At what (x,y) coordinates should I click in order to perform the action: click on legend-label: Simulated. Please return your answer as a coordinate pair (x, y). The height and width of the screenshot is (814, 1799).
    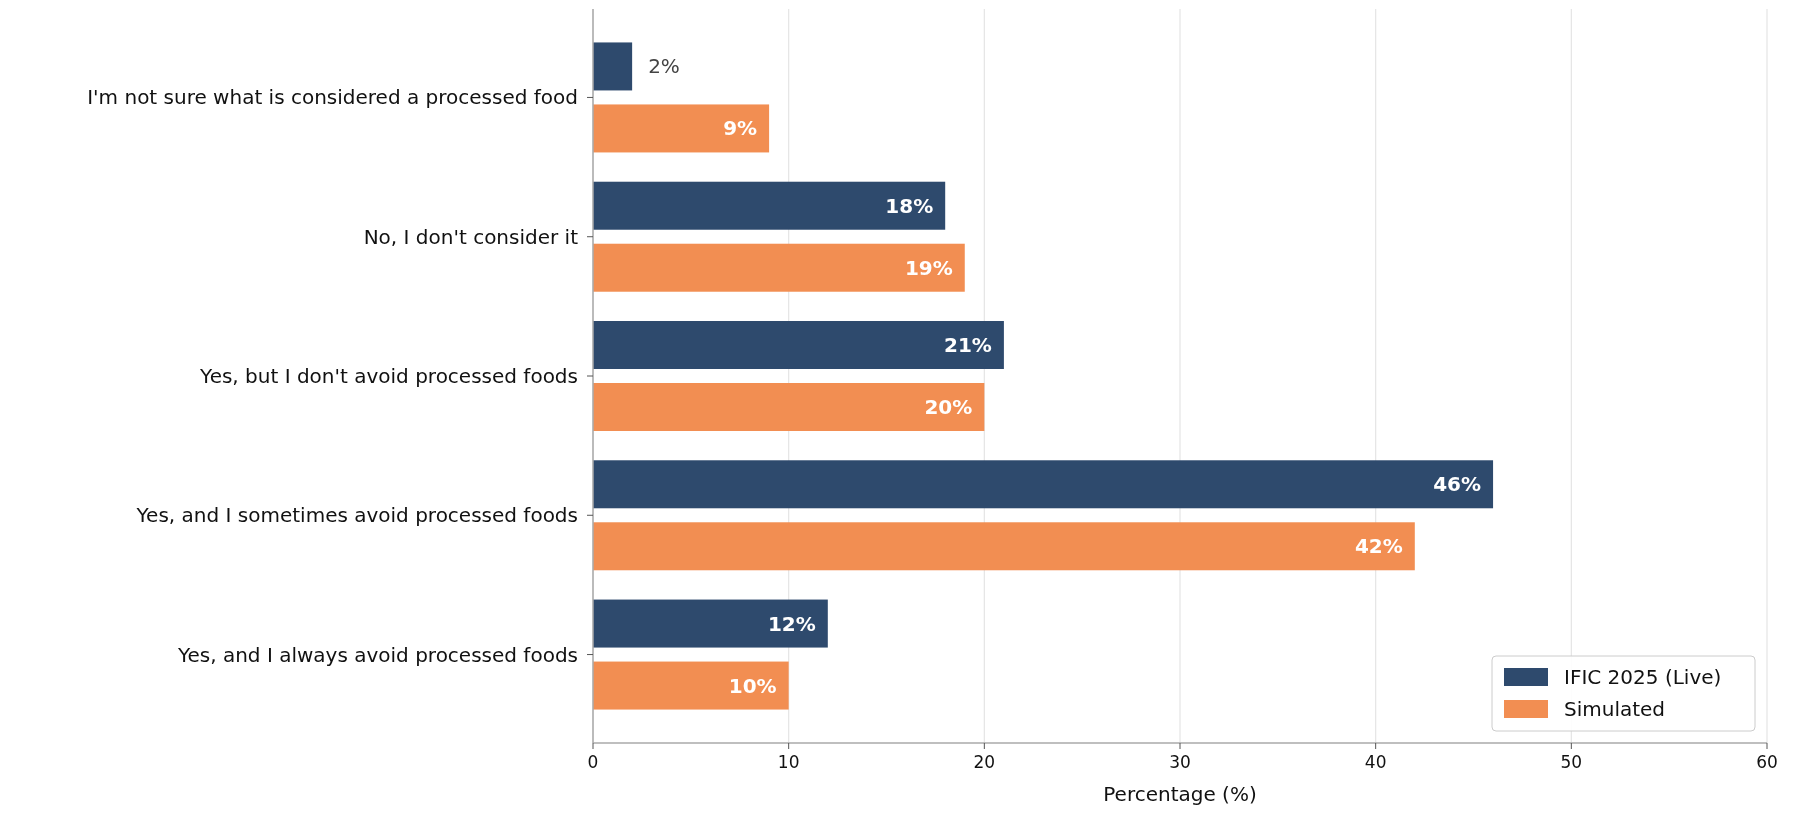
    Looking at the image, I should click on (1615, 709).